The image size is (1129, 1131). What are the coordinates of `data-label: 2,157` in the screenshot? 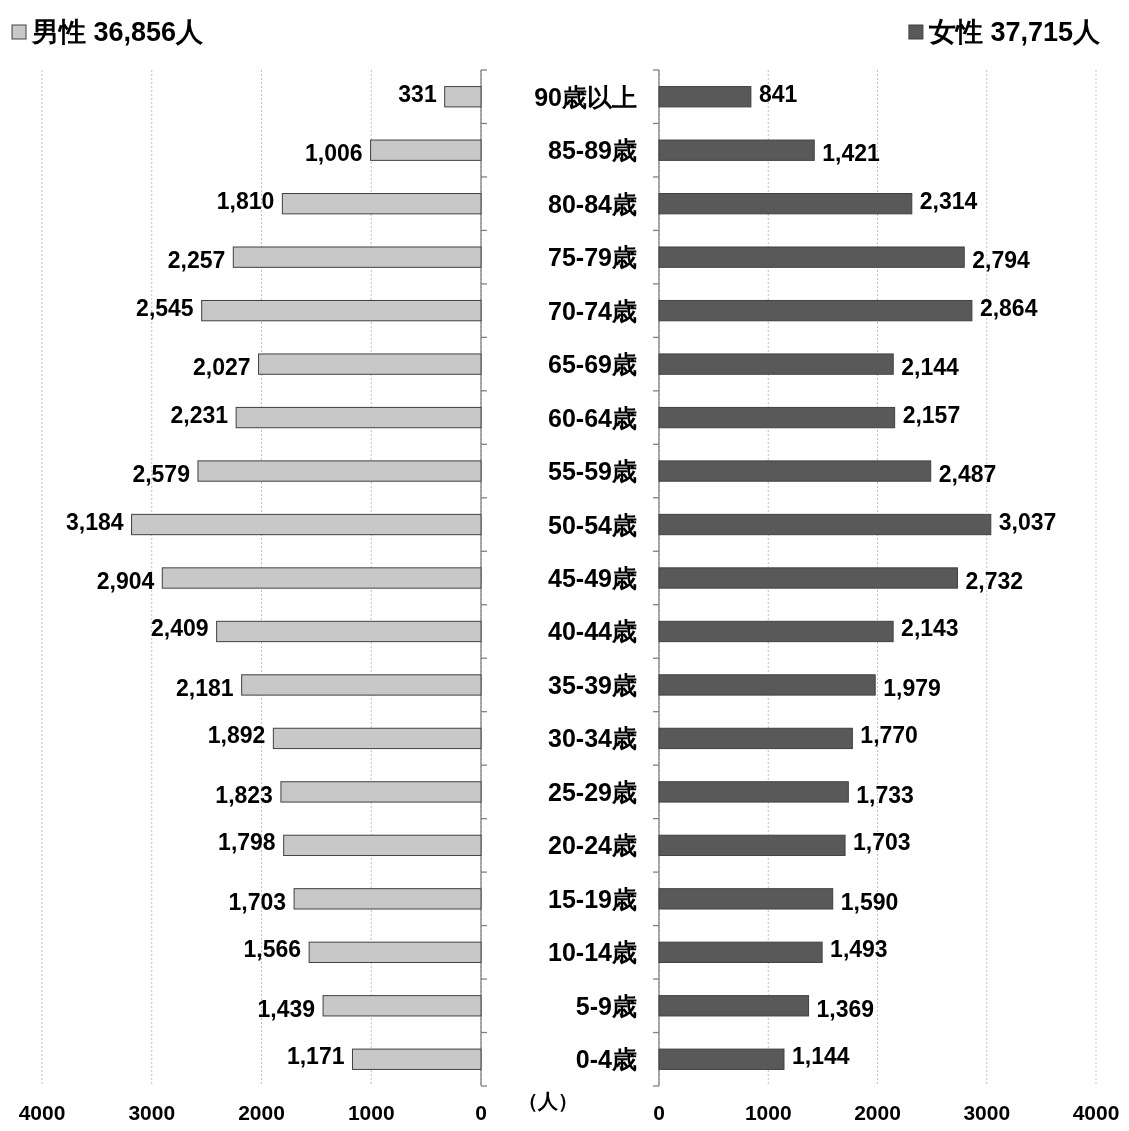 It's located at (931, 414).